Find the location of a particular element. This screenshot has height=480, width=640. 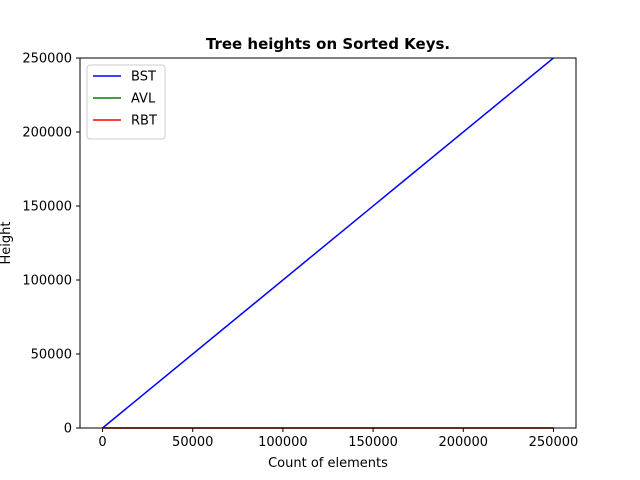

legend-label-bst: BST is located at coordinates (143, 77).